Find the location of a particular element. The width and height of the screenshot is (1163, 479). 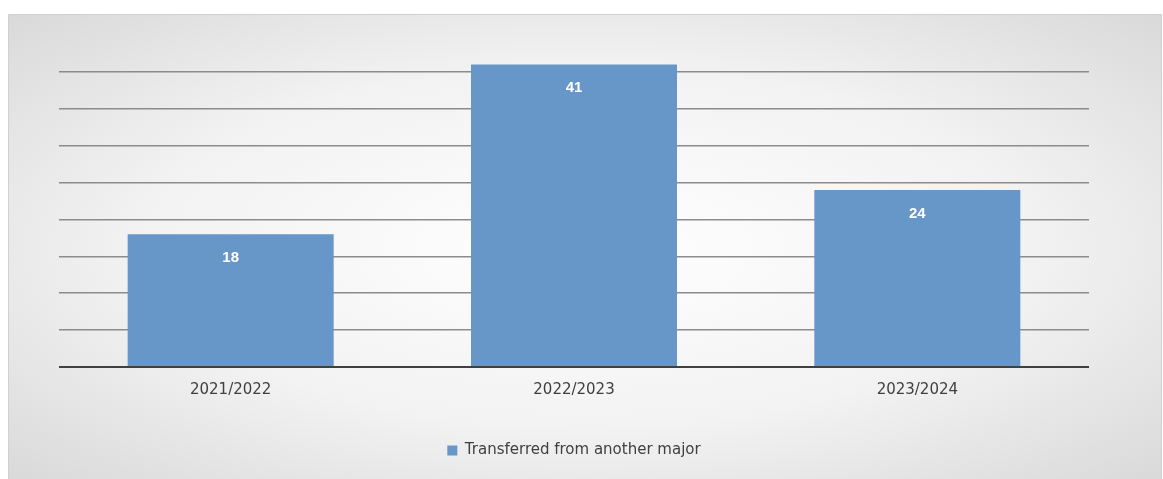

x-tick-label: 2022/2023 is located at coordinates (574, 388).